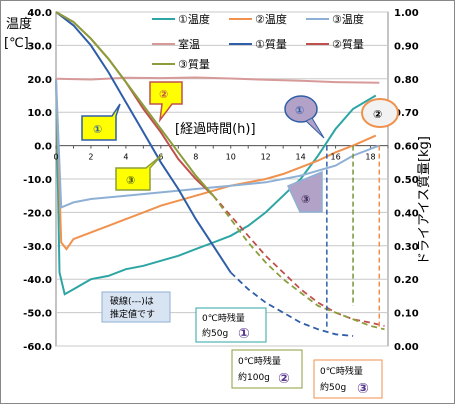 Image resolution: width=455 pixels, height=409 pixels. Describe the element at coordinates (43, 147) in the screenshot. I see `y-left-tick-4: 0.0` at that location.